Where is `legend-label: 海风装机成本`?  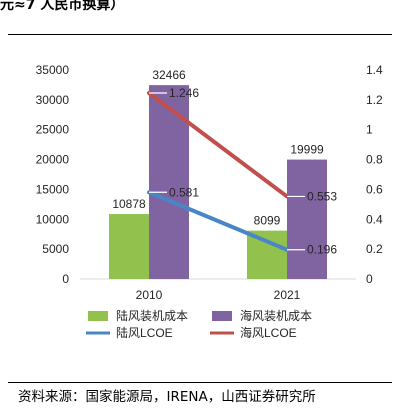 legend-label: 海风装机成本 is located at coordinates (276, 315).